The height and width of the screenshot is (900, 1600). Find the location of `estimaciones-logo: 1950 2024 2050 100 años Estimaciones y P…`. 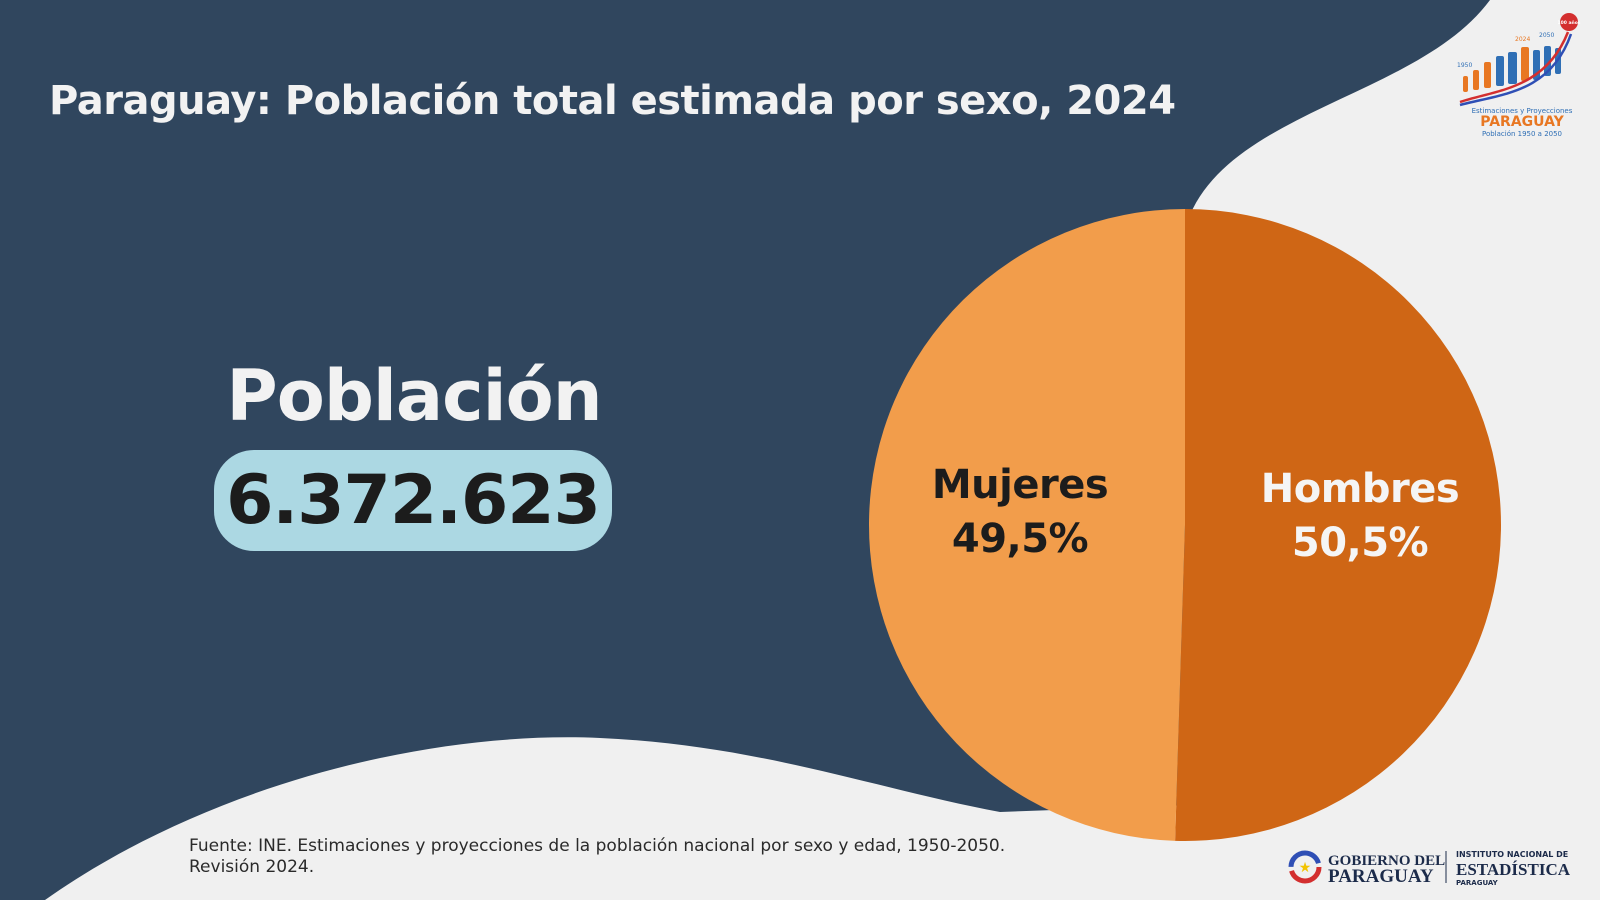

estimaciones-logo: 1950 2024 2050 100 años Estimaciones y P… is located at coordinates (1519, 75).